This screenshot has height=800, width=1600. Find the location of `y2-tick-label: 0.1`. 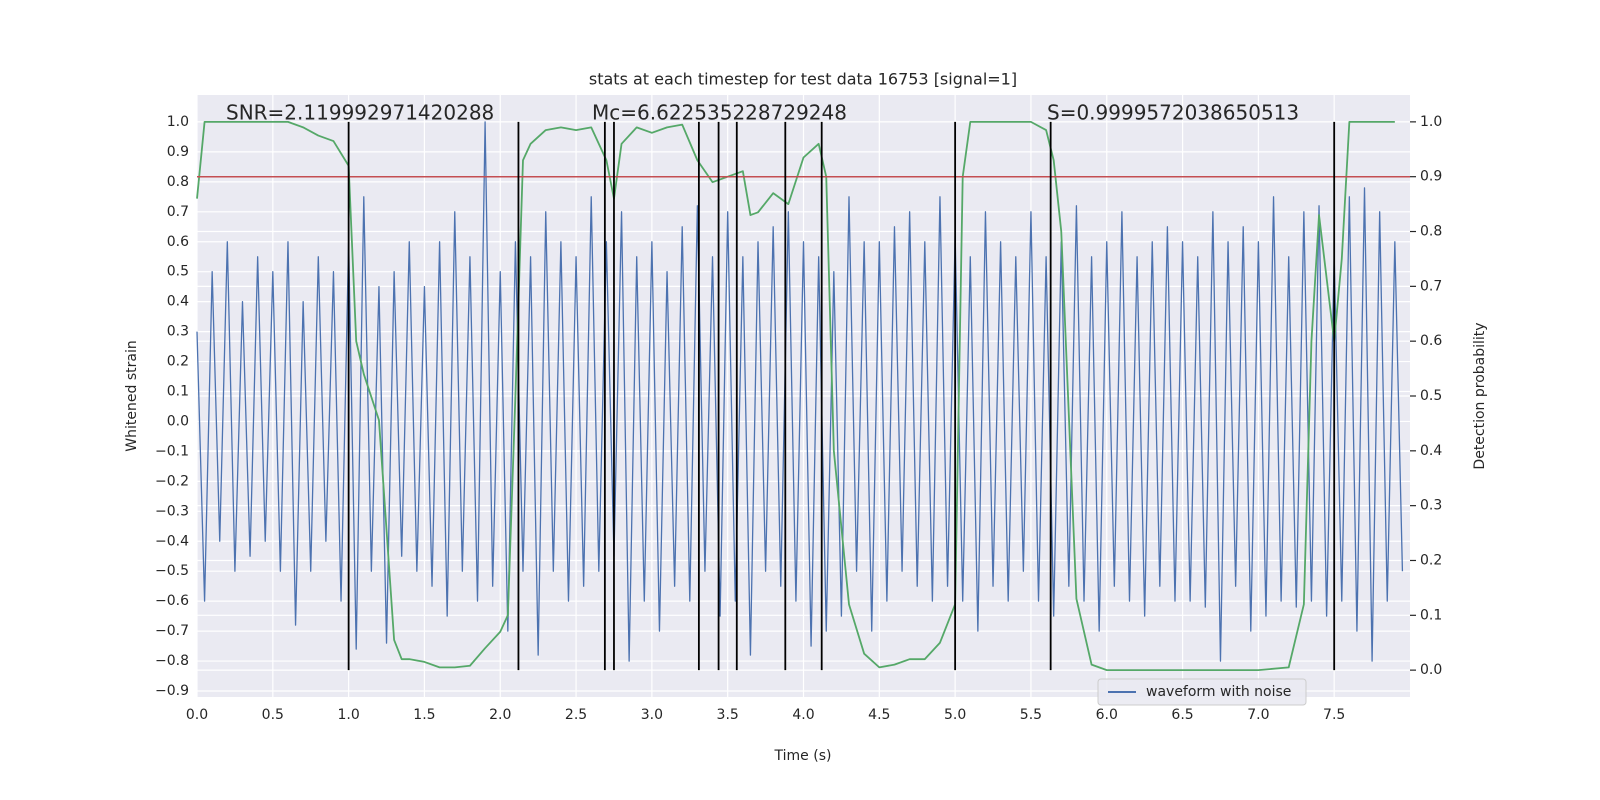

y2-tick-label: 0.1 is located at coordinates (1431, 615).